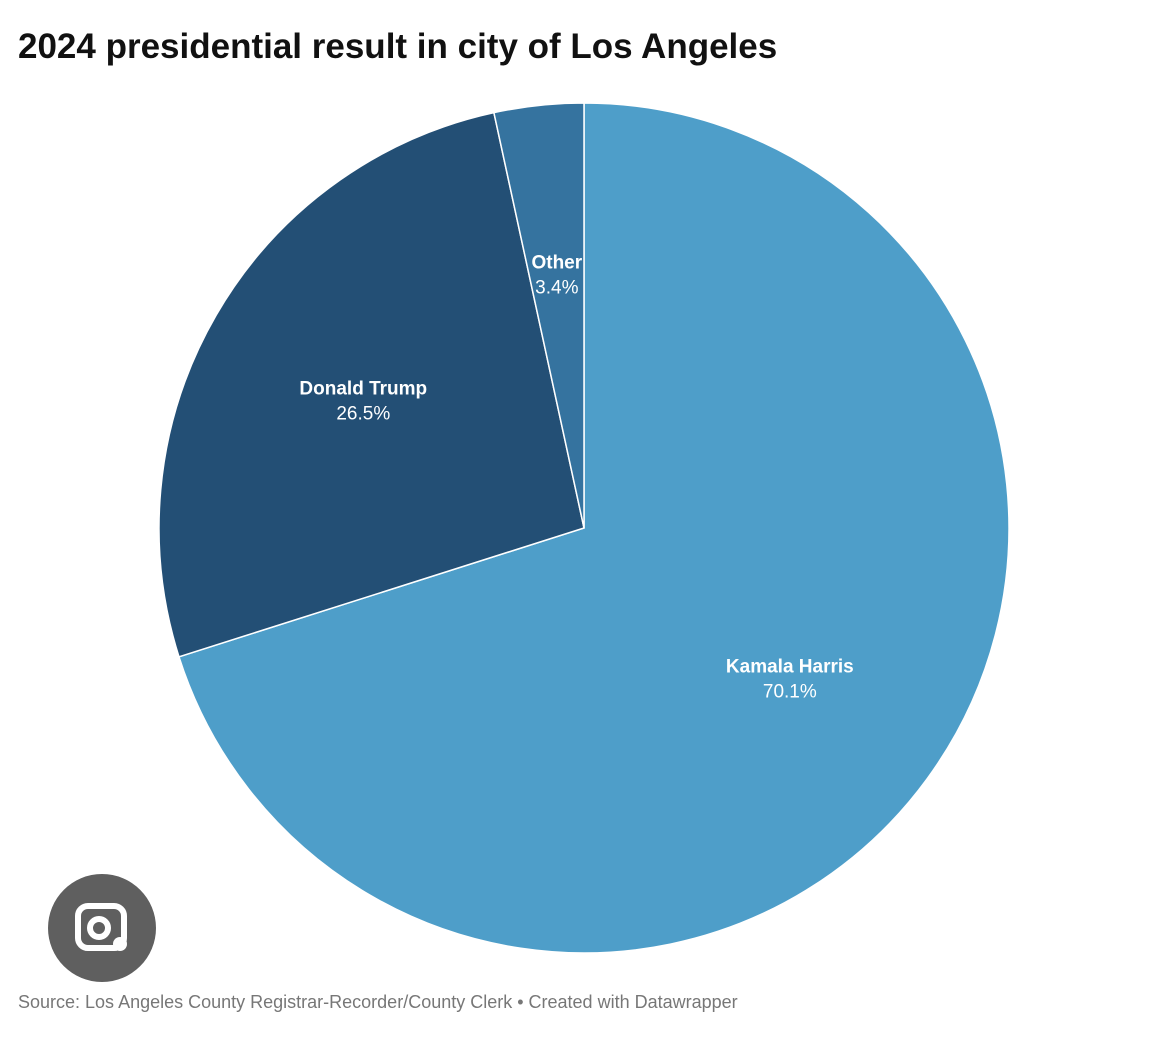  Describe the element at coordinates (363, 413) in the screenshot. I see `slice-value-label: 26.5%` at that location.